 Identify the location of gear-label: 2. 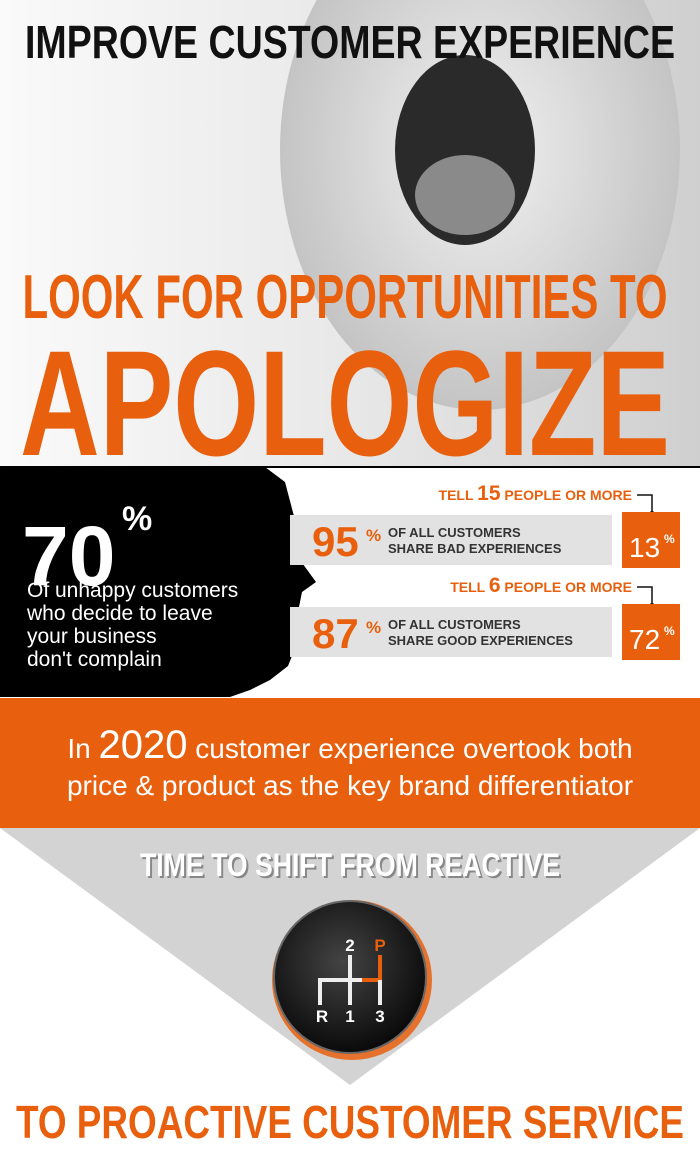
(349, 945).